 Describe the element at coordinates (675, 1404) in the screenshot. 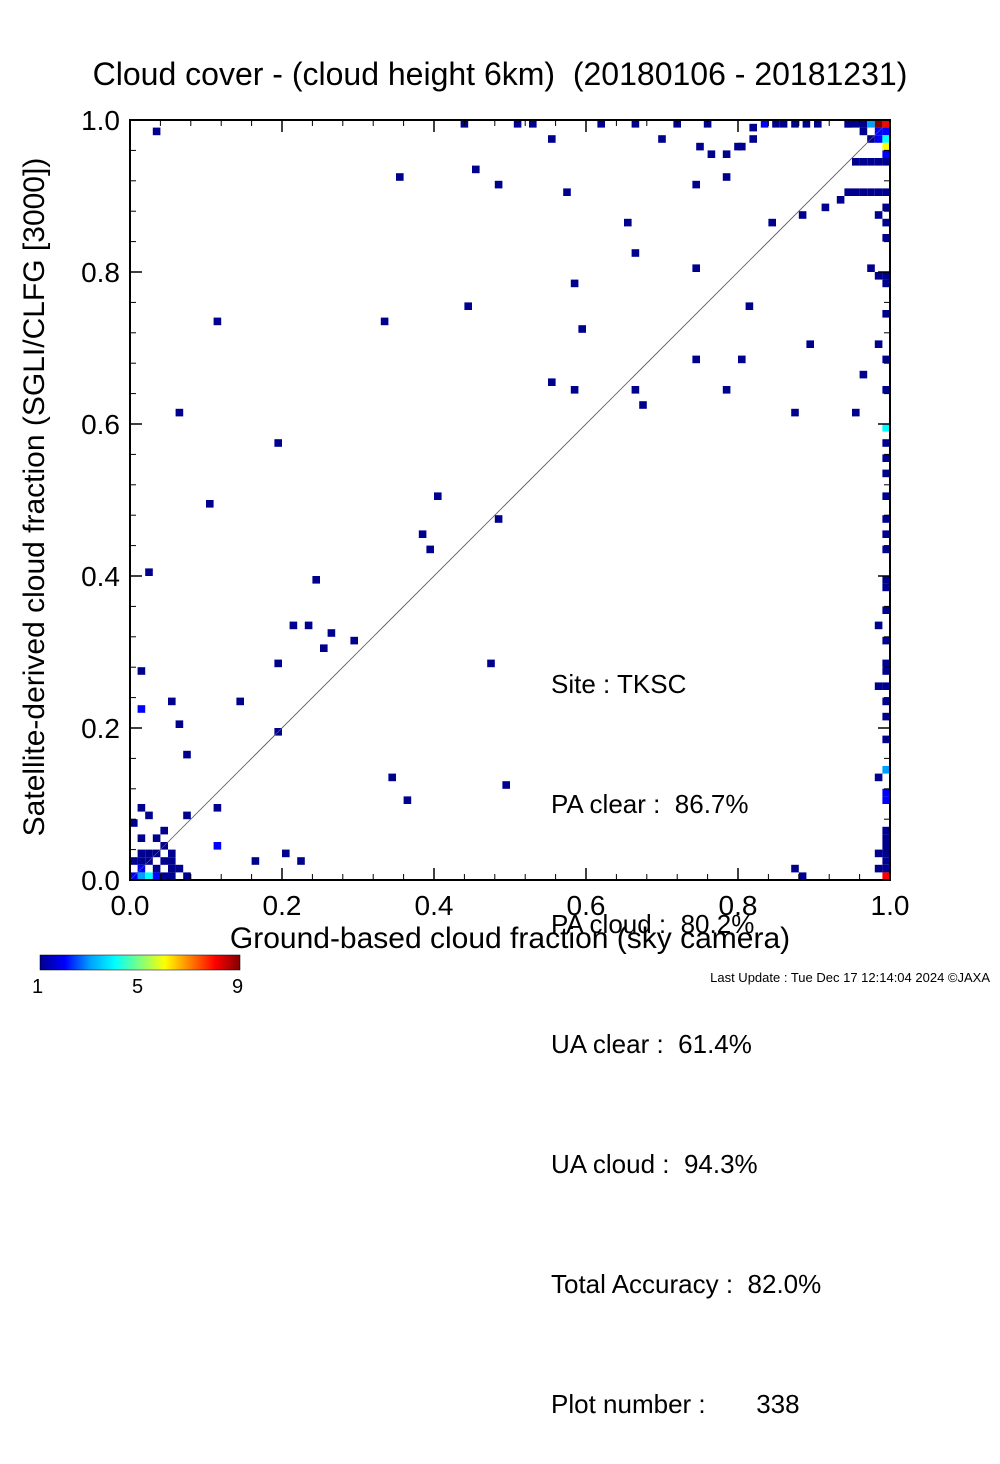

I see `stat-plot-number: Plot number : 338` at that location.